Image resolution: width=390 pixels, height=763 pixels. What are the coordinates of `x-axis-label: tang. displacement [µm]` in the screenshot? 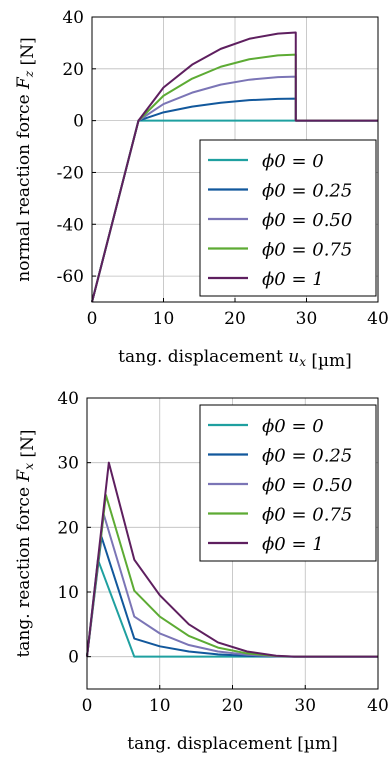 It's located at (232, 744).